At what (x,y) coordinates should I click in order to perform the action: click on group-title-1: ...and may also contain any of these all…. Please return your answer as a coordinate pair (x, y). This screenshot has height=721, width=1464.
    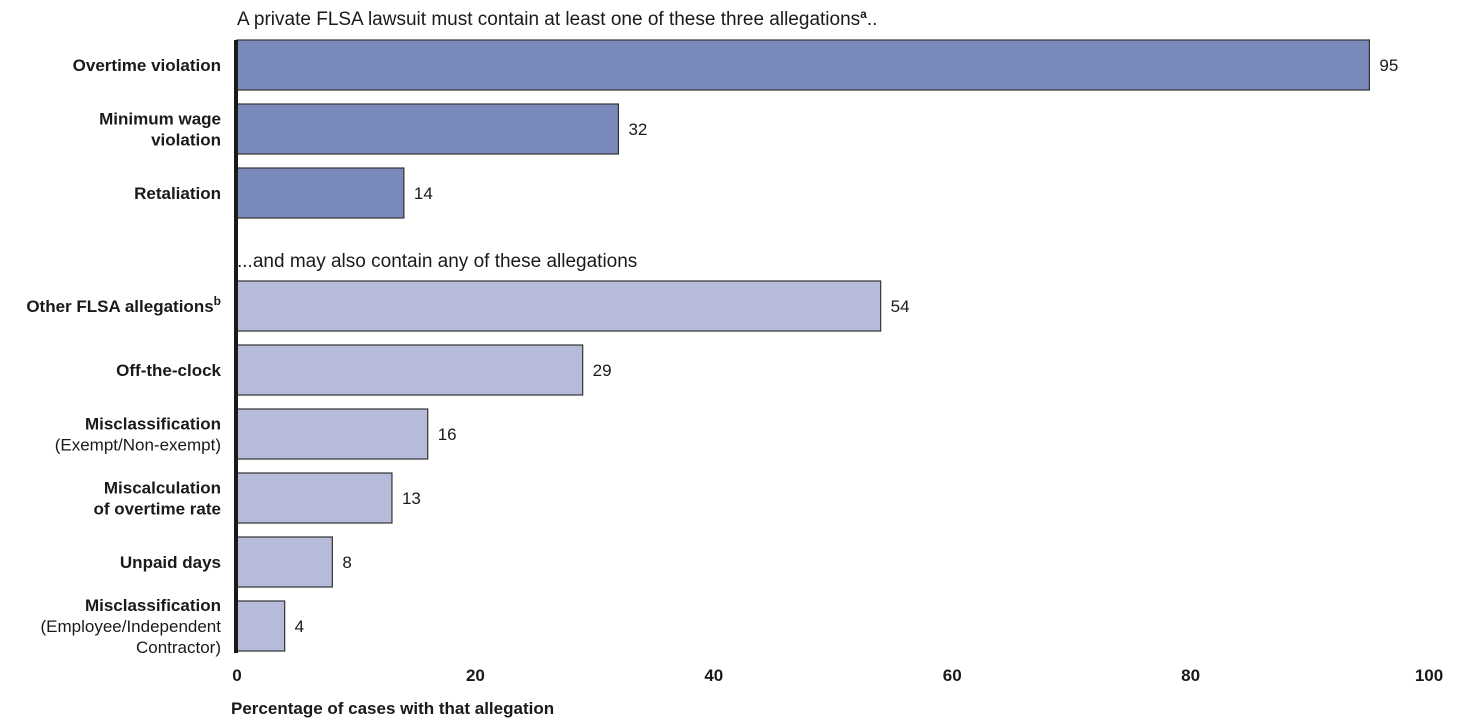
    Looking at the image, I should click on (437, 261).